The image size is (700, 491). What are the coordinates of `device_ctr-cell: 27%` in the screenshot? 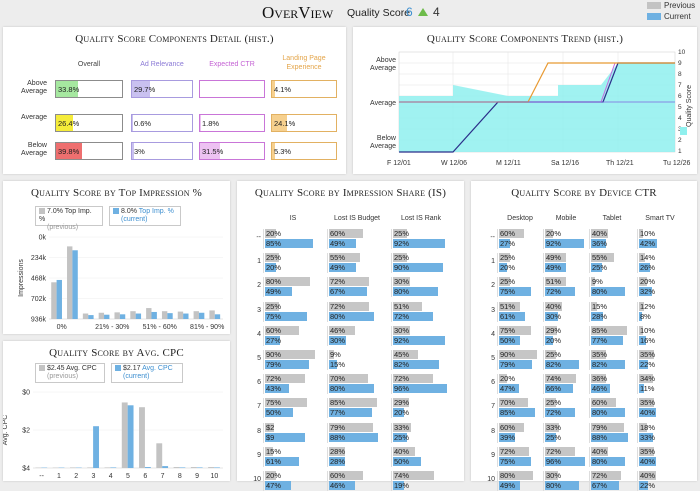 It's located at (520, 243).